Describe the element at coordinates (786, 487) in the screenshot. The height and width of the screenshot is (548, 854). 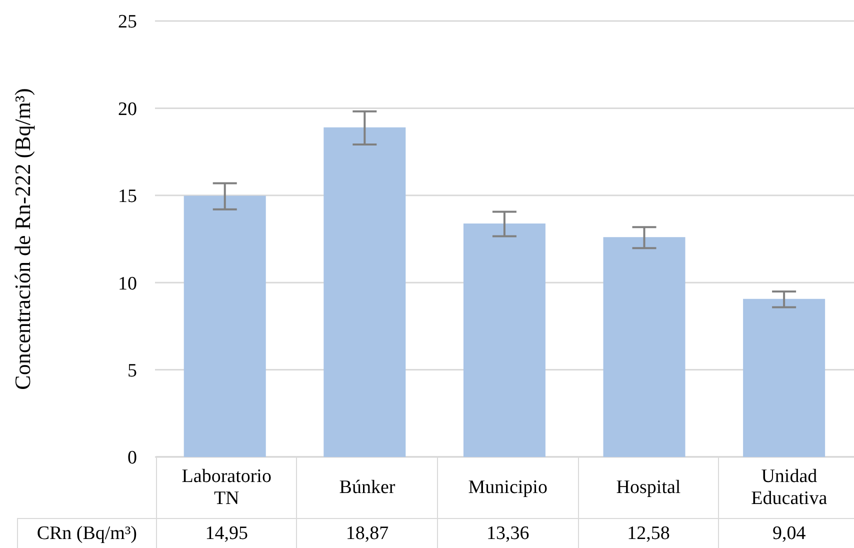
I see `x-tick-label: Unidad Educativa` at that location.